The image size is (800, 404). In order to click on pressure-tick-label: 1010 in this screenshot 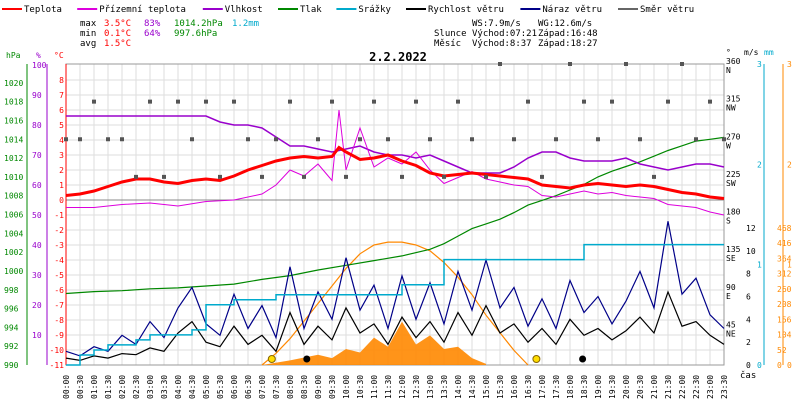, I will do `click(13, 177)`.